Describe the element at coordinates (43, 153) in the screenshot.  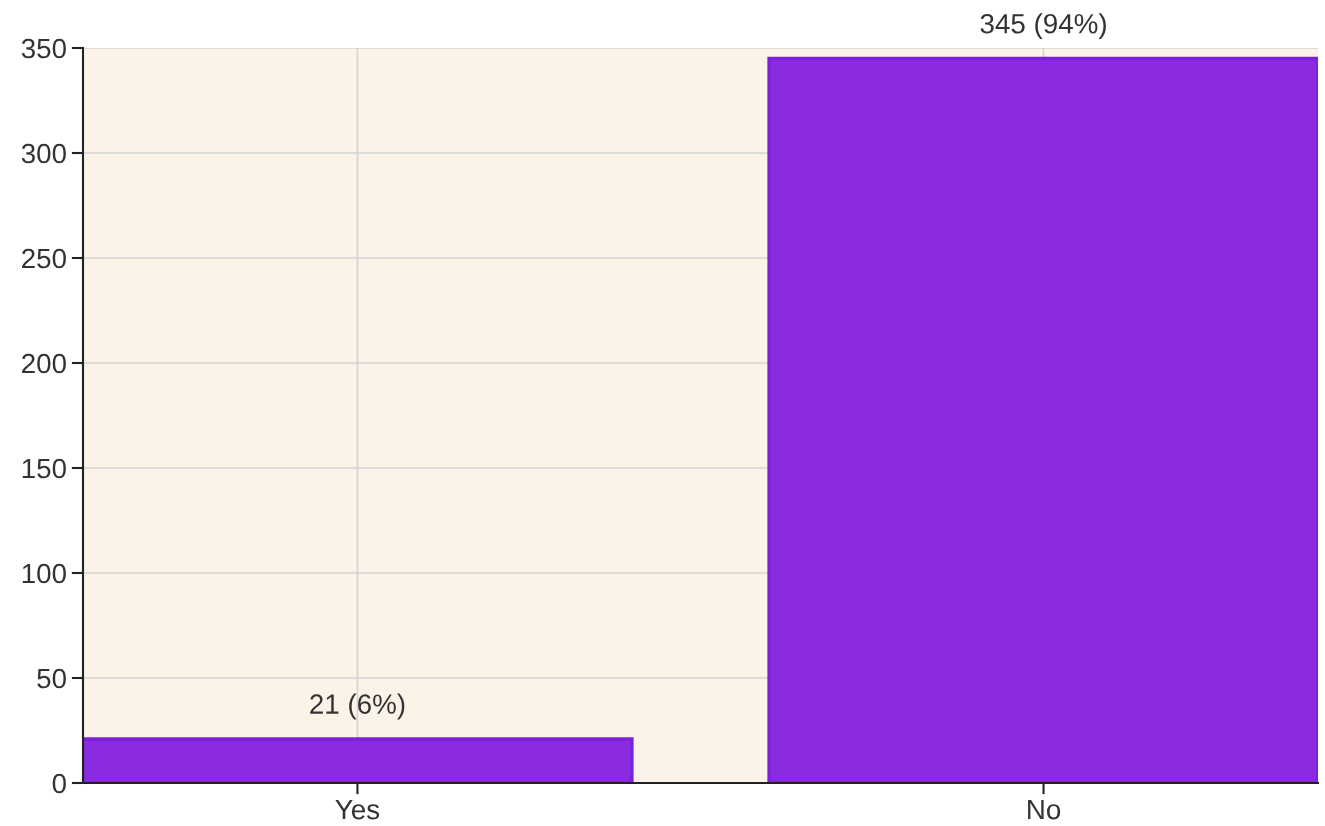
I see `y-tick-label: 300` at that location.